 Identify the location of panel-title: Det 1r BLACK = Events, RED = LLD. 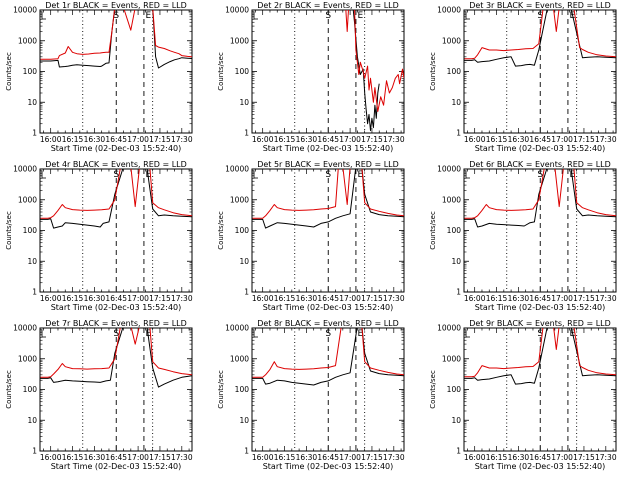
(116, 5).